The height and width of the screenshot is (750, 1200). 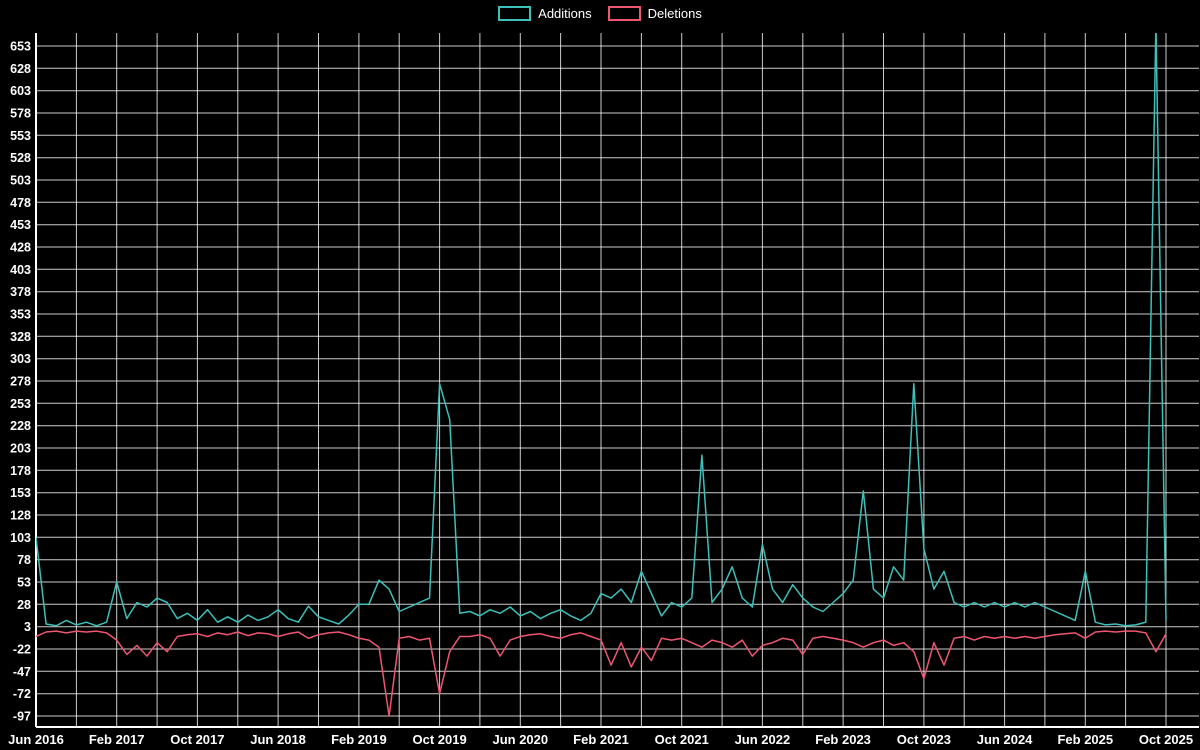 What do you see at coordinates (565, 13) in the screenshot?
I see `additions-legend-label: Additions` at bounding box center [565, 13].